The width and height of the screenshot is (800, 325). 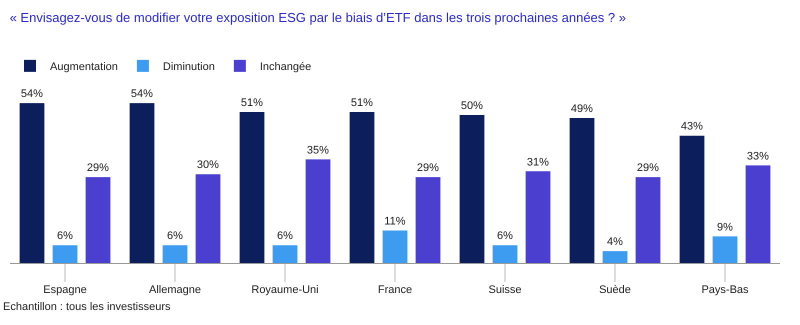 What do you see at coordinates (208, 165) in the screenshot?
I see `data-label: 30%` at bounding box center [208, 165].